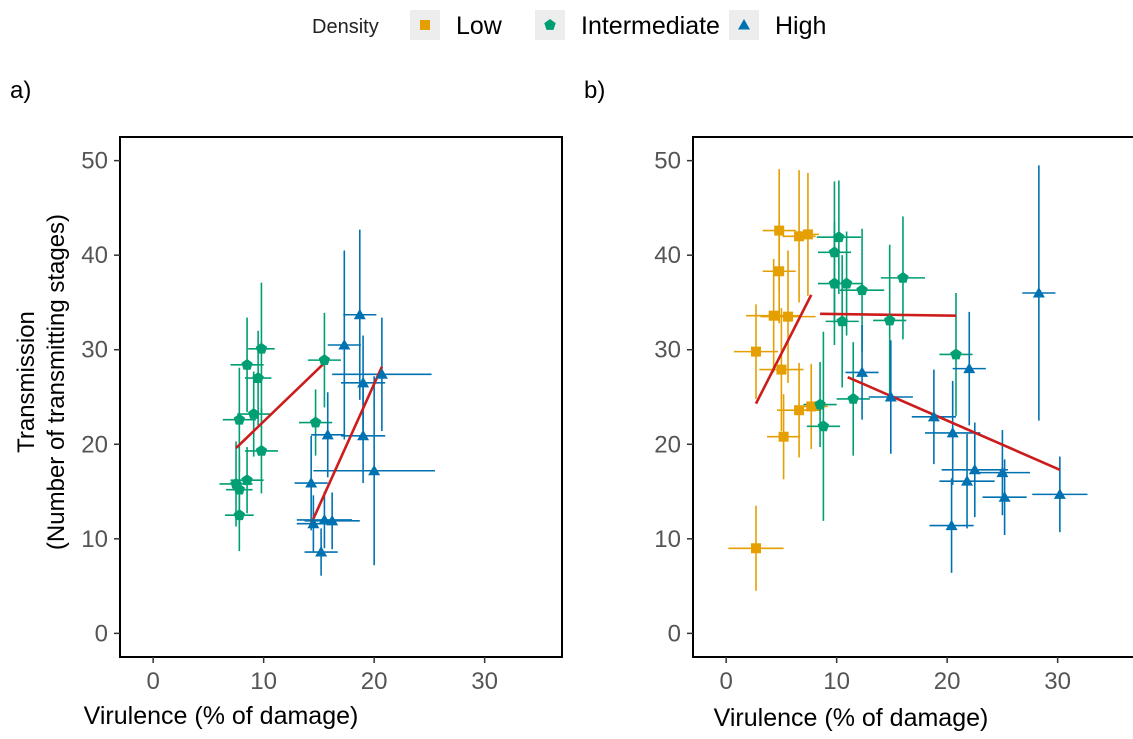 The height and width of the screenshot is (739, 1133). Describe the element at coordinates (56, 382) in the screenshot. I see `y-axis-label-a-line-1: (Number of transmitting stages)` at that location.